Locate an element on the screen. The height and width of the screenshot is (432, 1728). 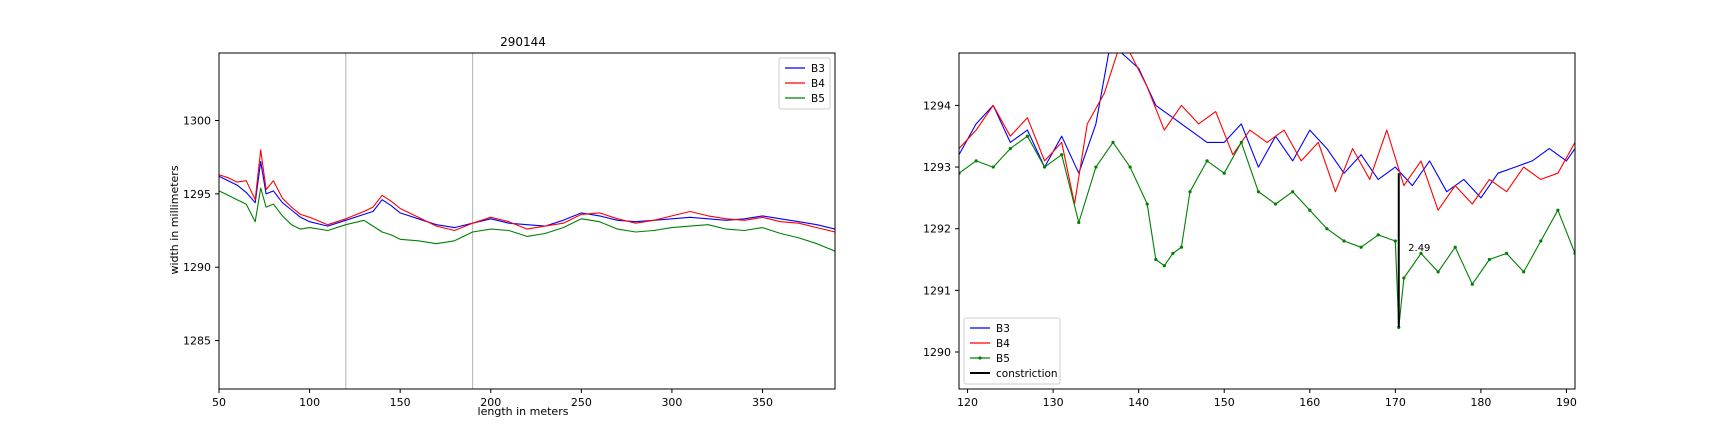
x-tick-label: 160 is located at coordinates (1309, 402).